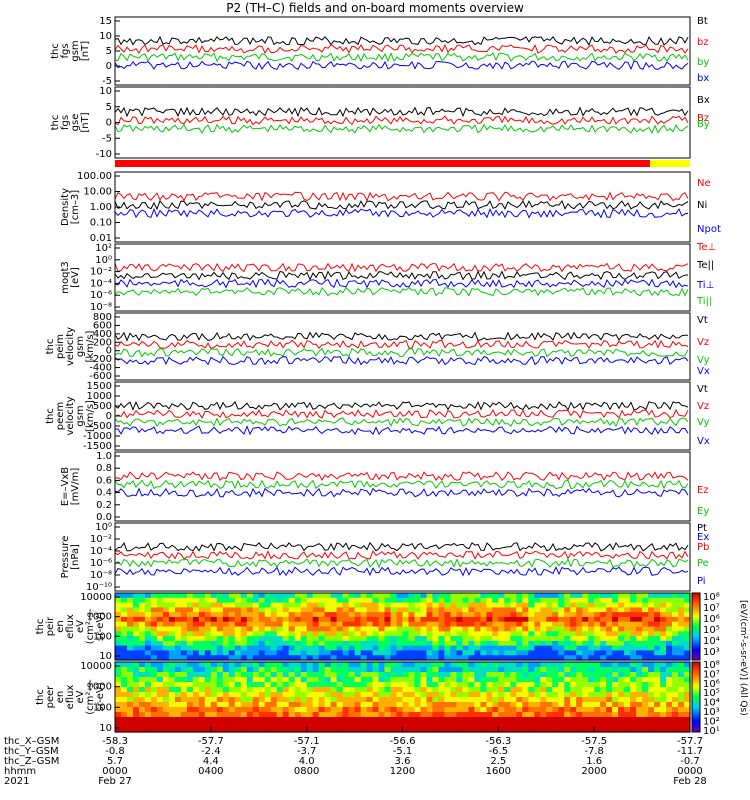 The width and height of the screenshot is (750, 800). Describe the element at coordinates (703, 342) in the screenshot. I see `legend-Vz: Vz` at that location.